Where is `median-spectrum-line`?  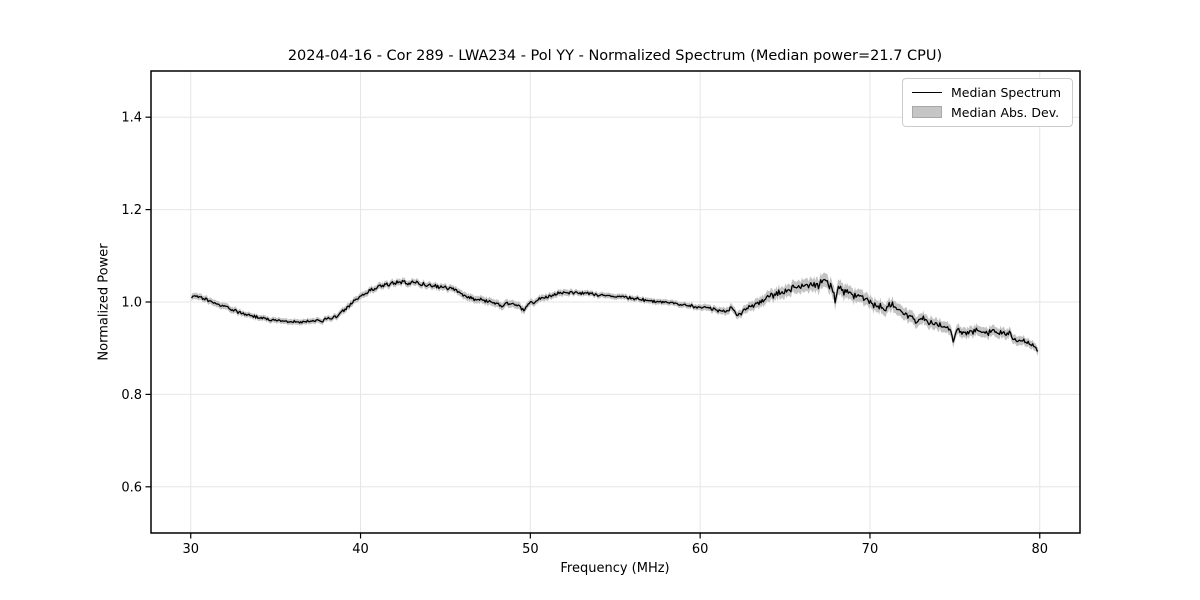 median-spectrum-line is located at coordinates (615, 315).